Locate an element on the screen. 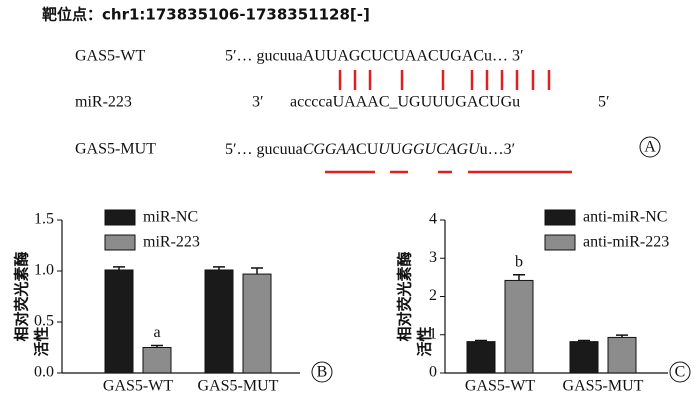 This screenshot has height=401, width=700. sequence-part: CU is located at coordinates (367, 149).